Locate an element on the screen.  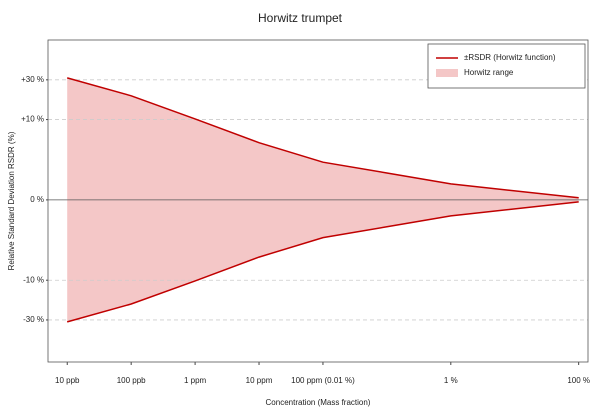
y-axis-label: Relative Standard Deviation RSDR (%) is located at coordinates (11, 200).